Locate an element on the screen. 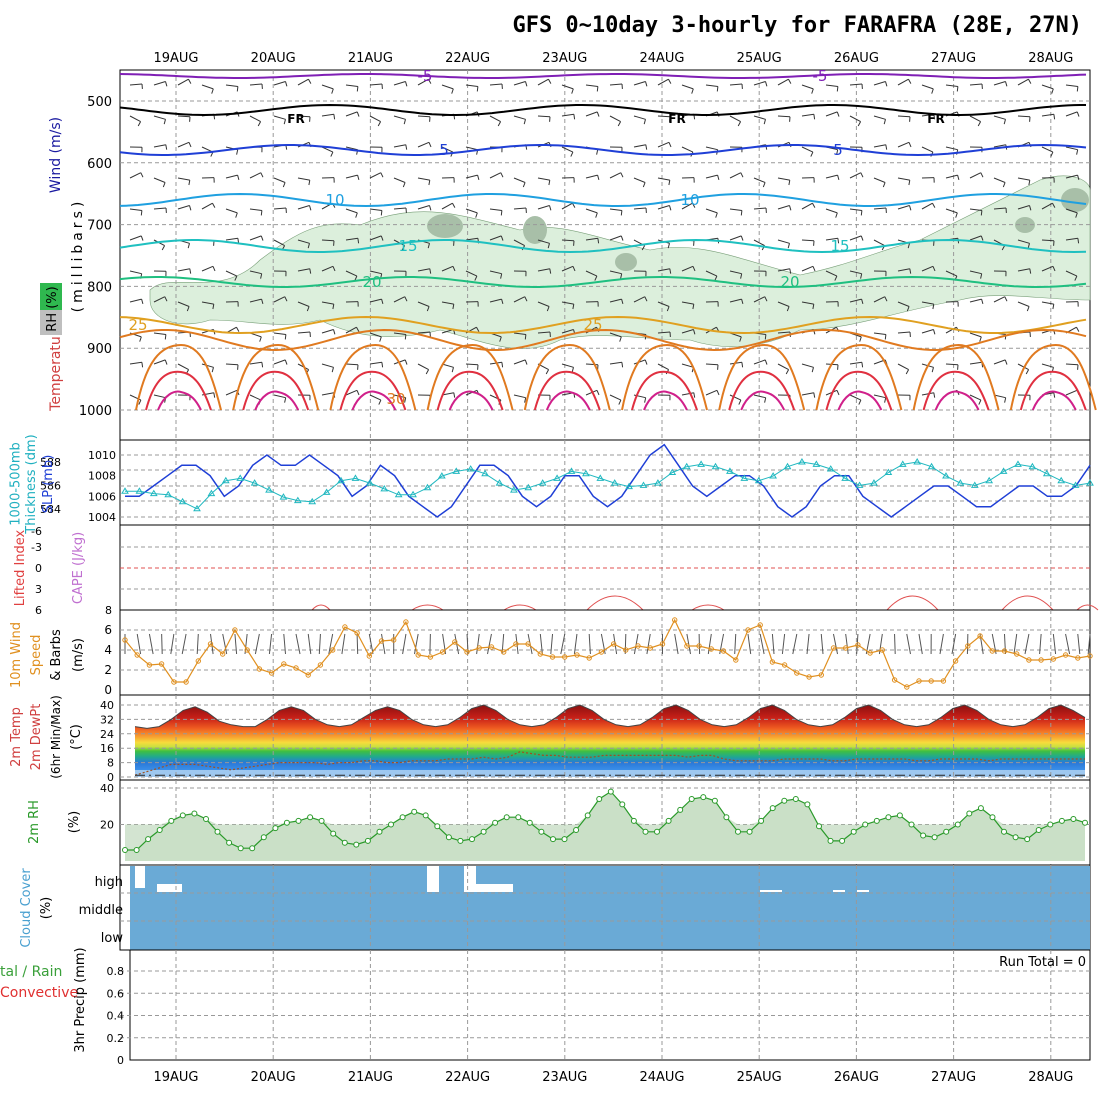 The width and height of the screenshot is (1100, 1104). temp-tick: 16 is located at coordinates (107, 748).